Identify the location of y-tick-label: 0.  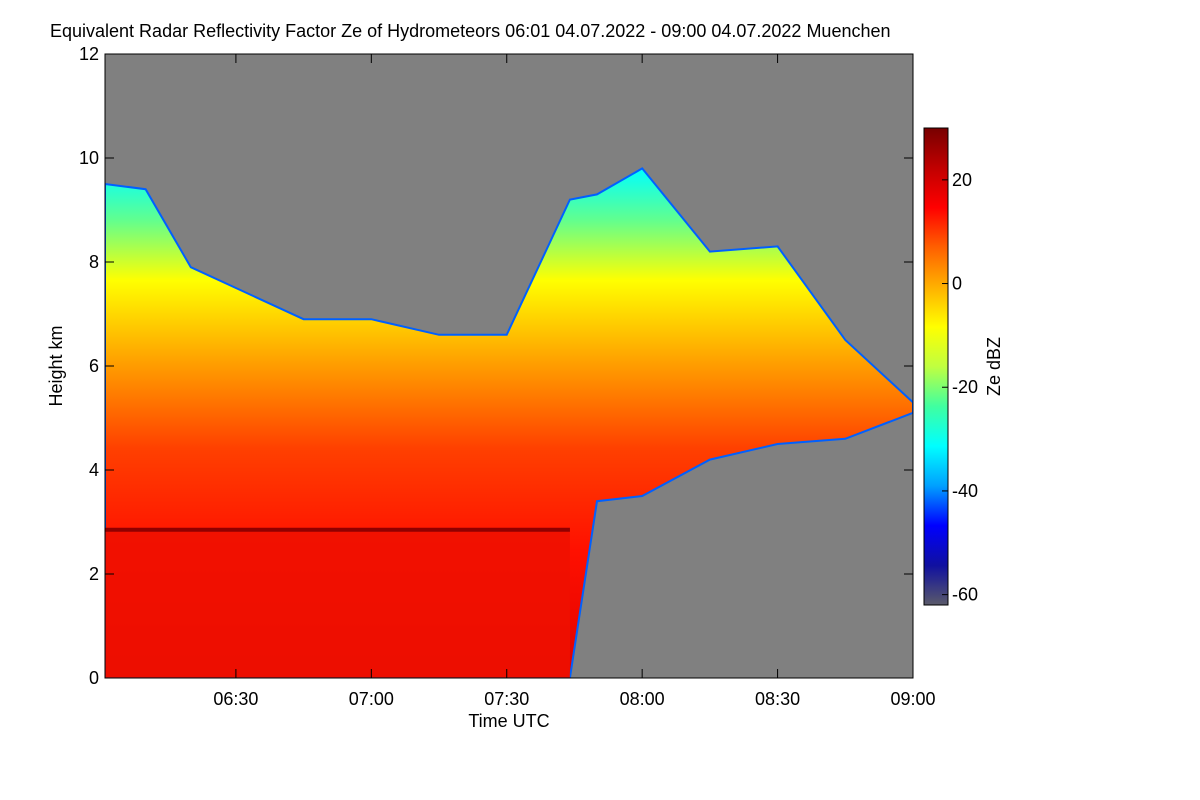
(94, 678).